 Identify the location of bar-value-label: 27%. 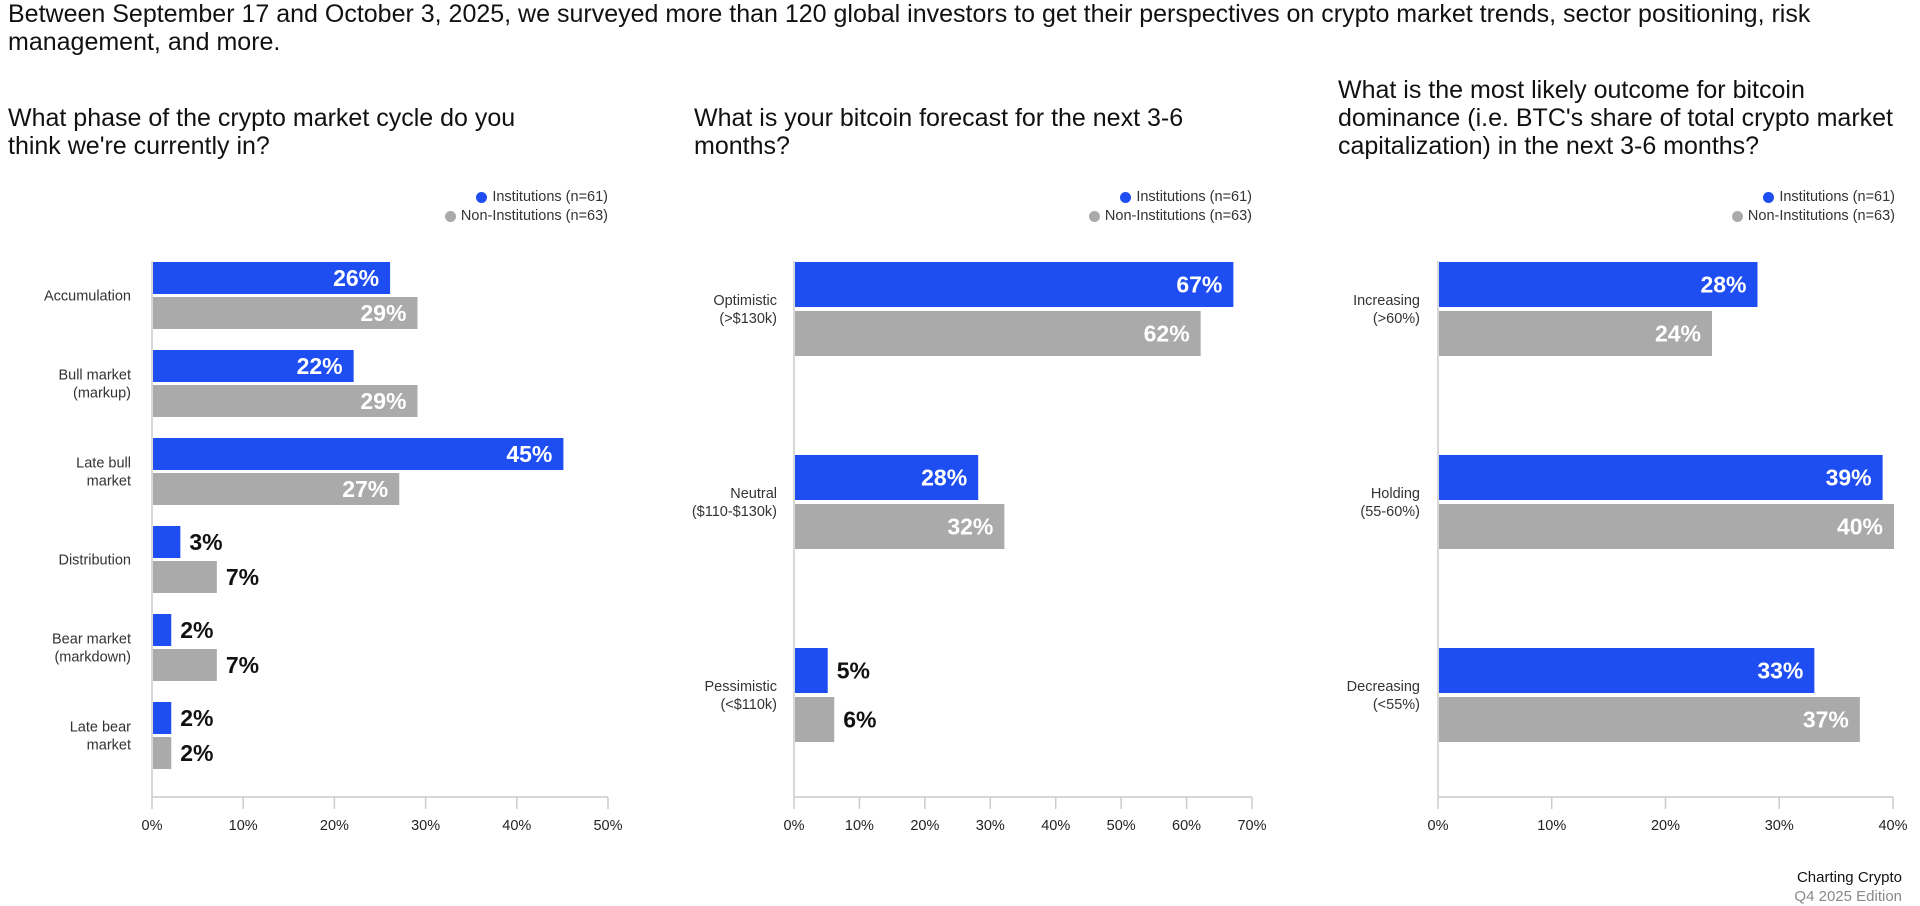
(365, 489).